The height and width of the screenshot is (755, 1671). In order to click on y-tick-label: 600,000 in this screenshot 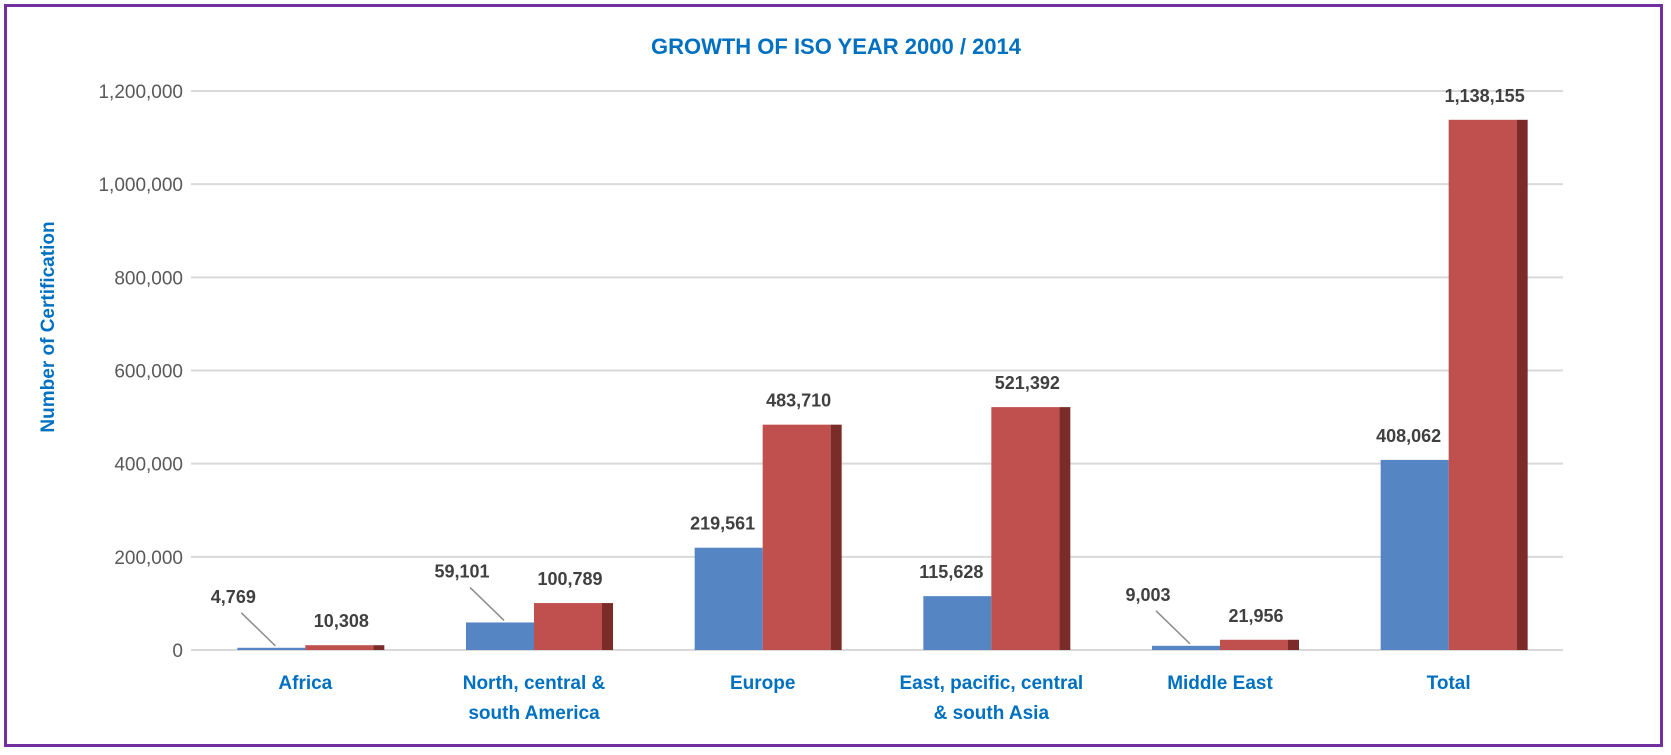, I will do `click(148, 372)`.